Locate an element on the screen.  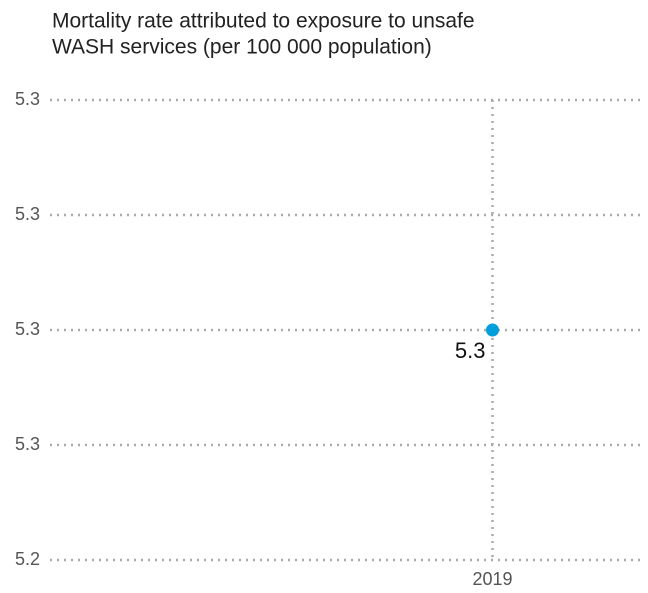
y-tick-label: 5.2 is located at coordinates (27, 559).